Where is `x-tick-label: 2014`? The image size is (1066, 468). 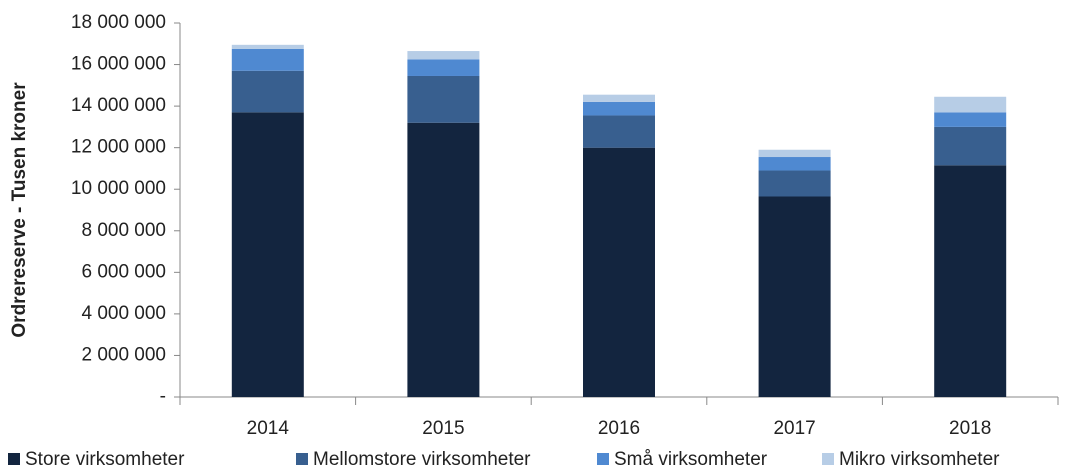
x-tick-label: 2014 is located at coordinates (268, 428).